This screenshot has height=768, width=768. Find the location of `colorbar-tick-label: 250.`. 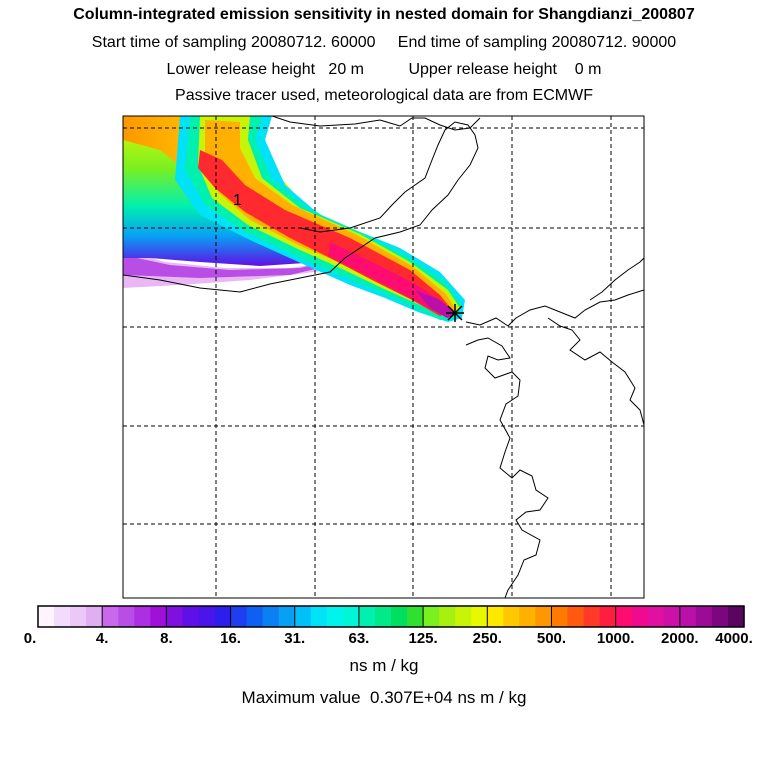

colorbar-tick-label: 250. is located at coordinates (487, 638).